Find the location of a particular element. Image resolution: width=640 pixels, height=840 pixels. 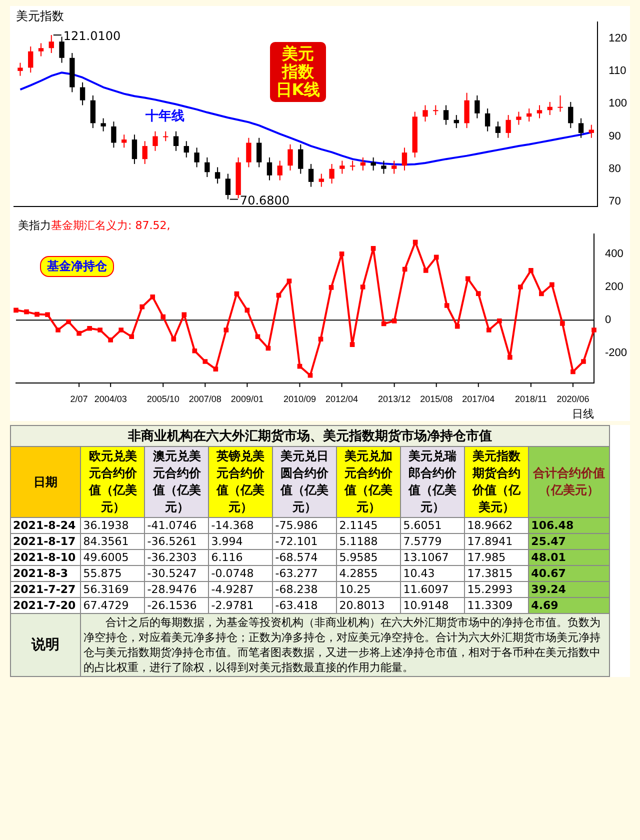

text: 18.9662 is located at coordinates (490, 525).